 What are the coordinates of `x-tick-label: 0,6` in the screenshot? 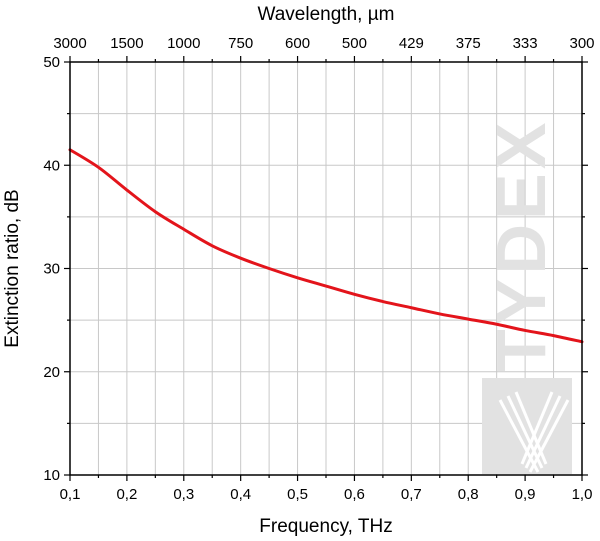 It's located at (354, 494).